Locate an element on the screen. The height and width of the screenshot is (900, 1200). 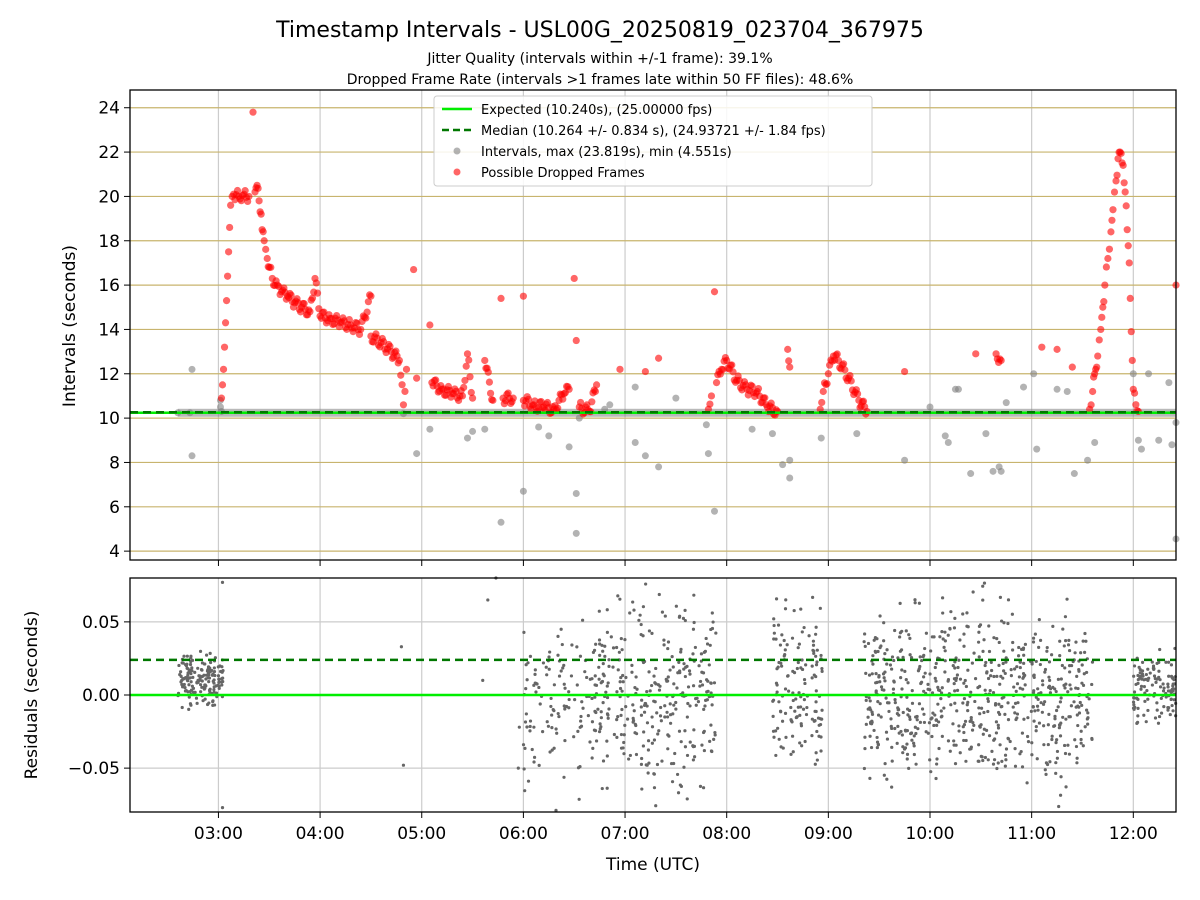
residuals-xtick-label-7: 10:00 is located at coordinates (930, 834).